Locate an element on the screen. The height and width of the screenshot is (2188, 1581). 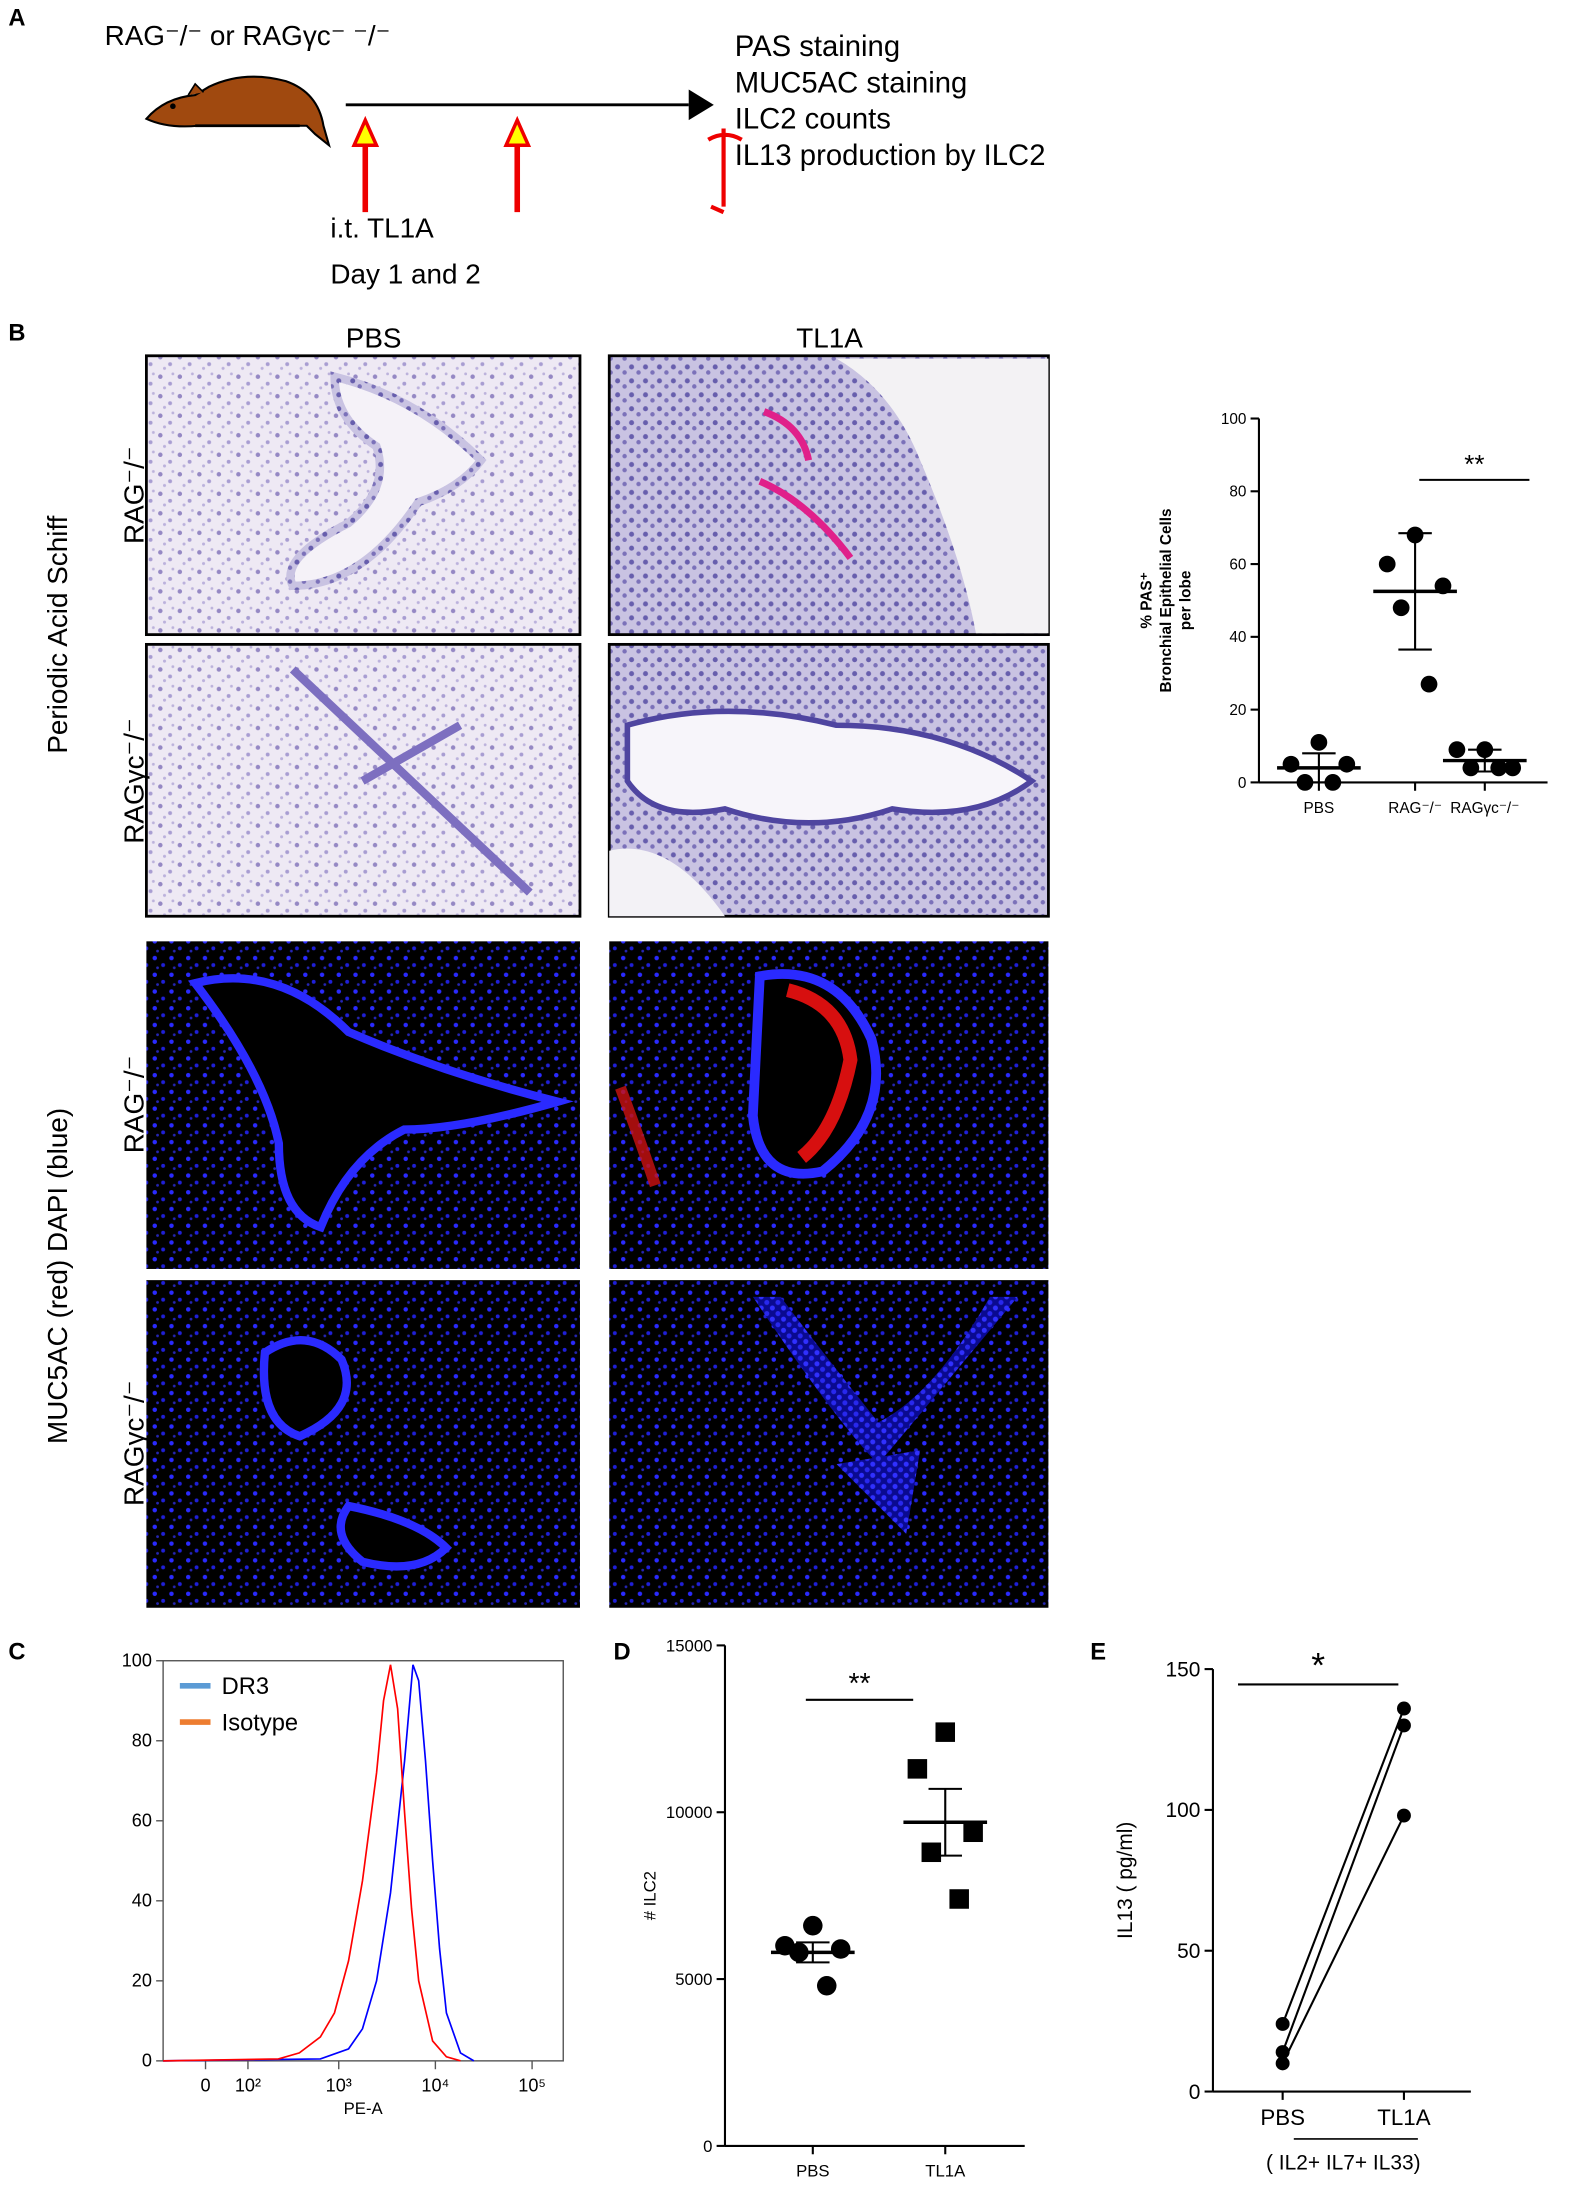
x-tick-label: RAG⁻/⁻ is located at coordinates (1415, 808).